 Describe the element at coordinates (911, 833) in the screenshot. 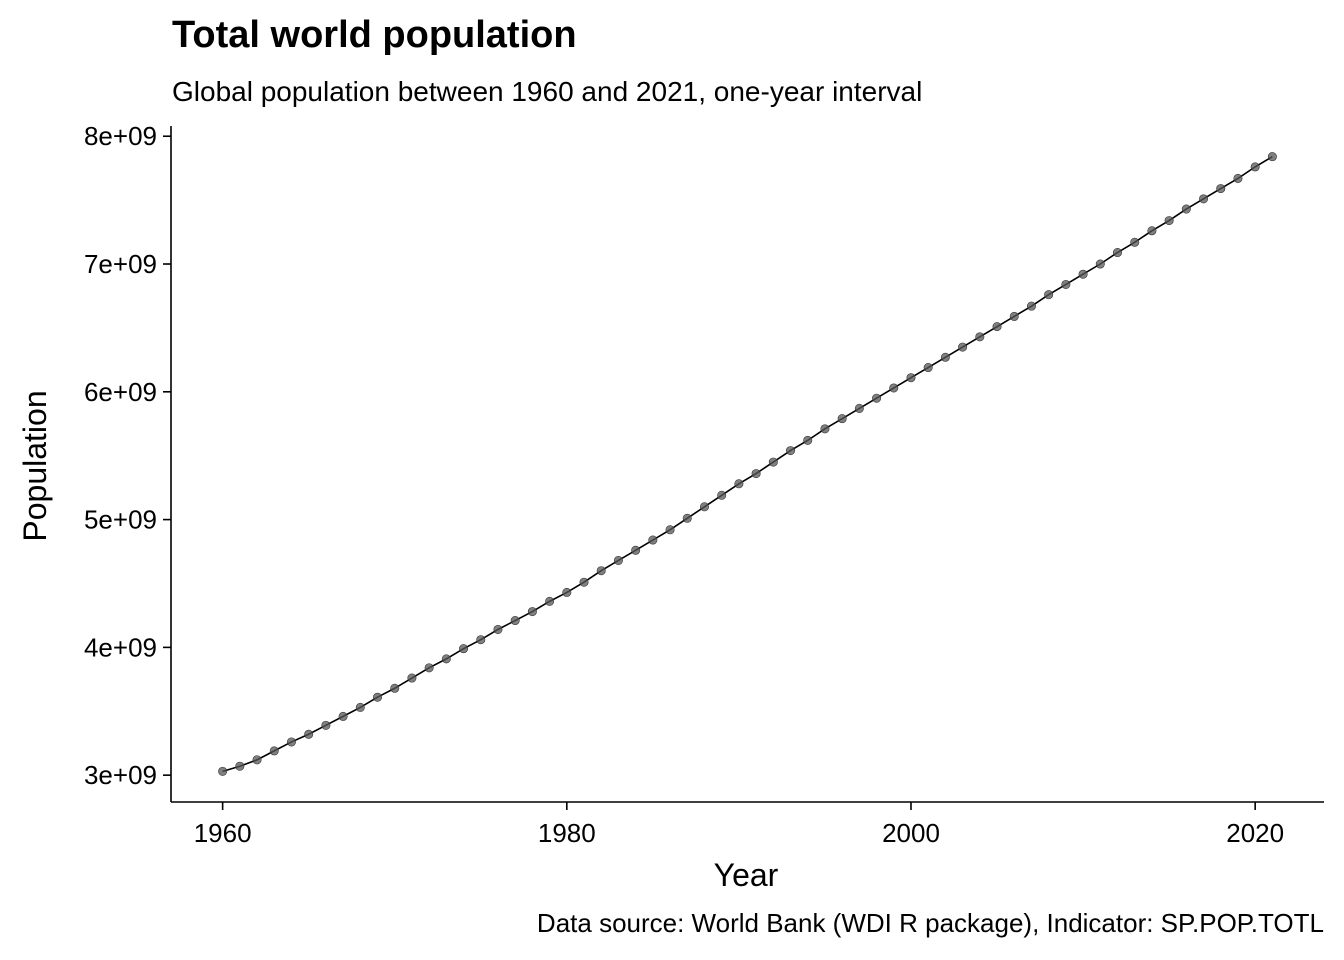

I see `x-tick-label: 2000` at that location.